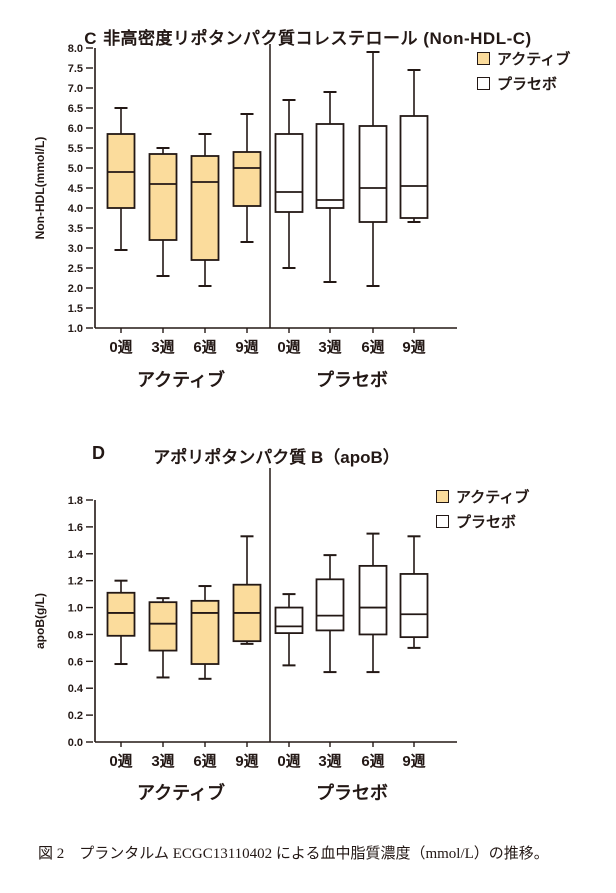 This screenshot has height=893, width=616. Describe the element at coordinates (98, 453) in the screenshot. I see `panel-d-letter: D` at that location.